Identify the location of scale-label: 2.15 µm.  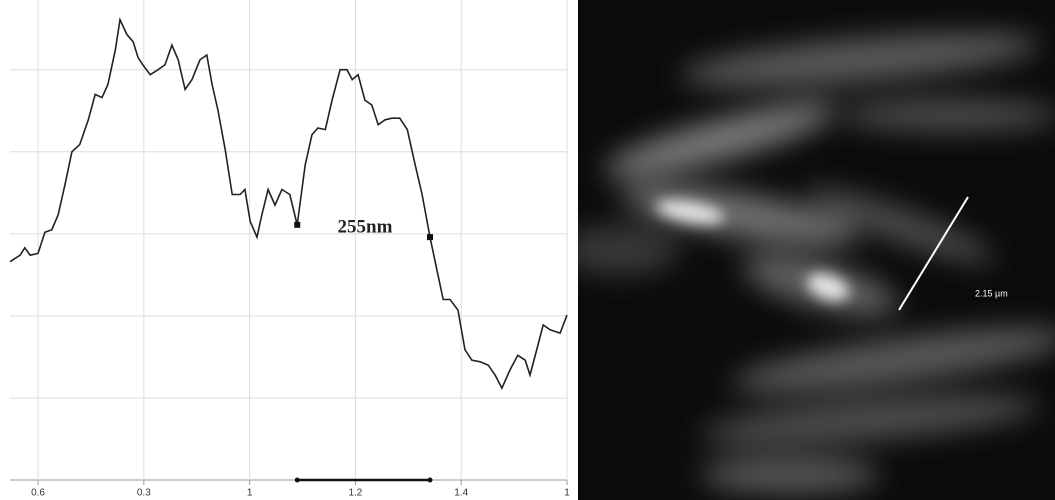
(991, 293).